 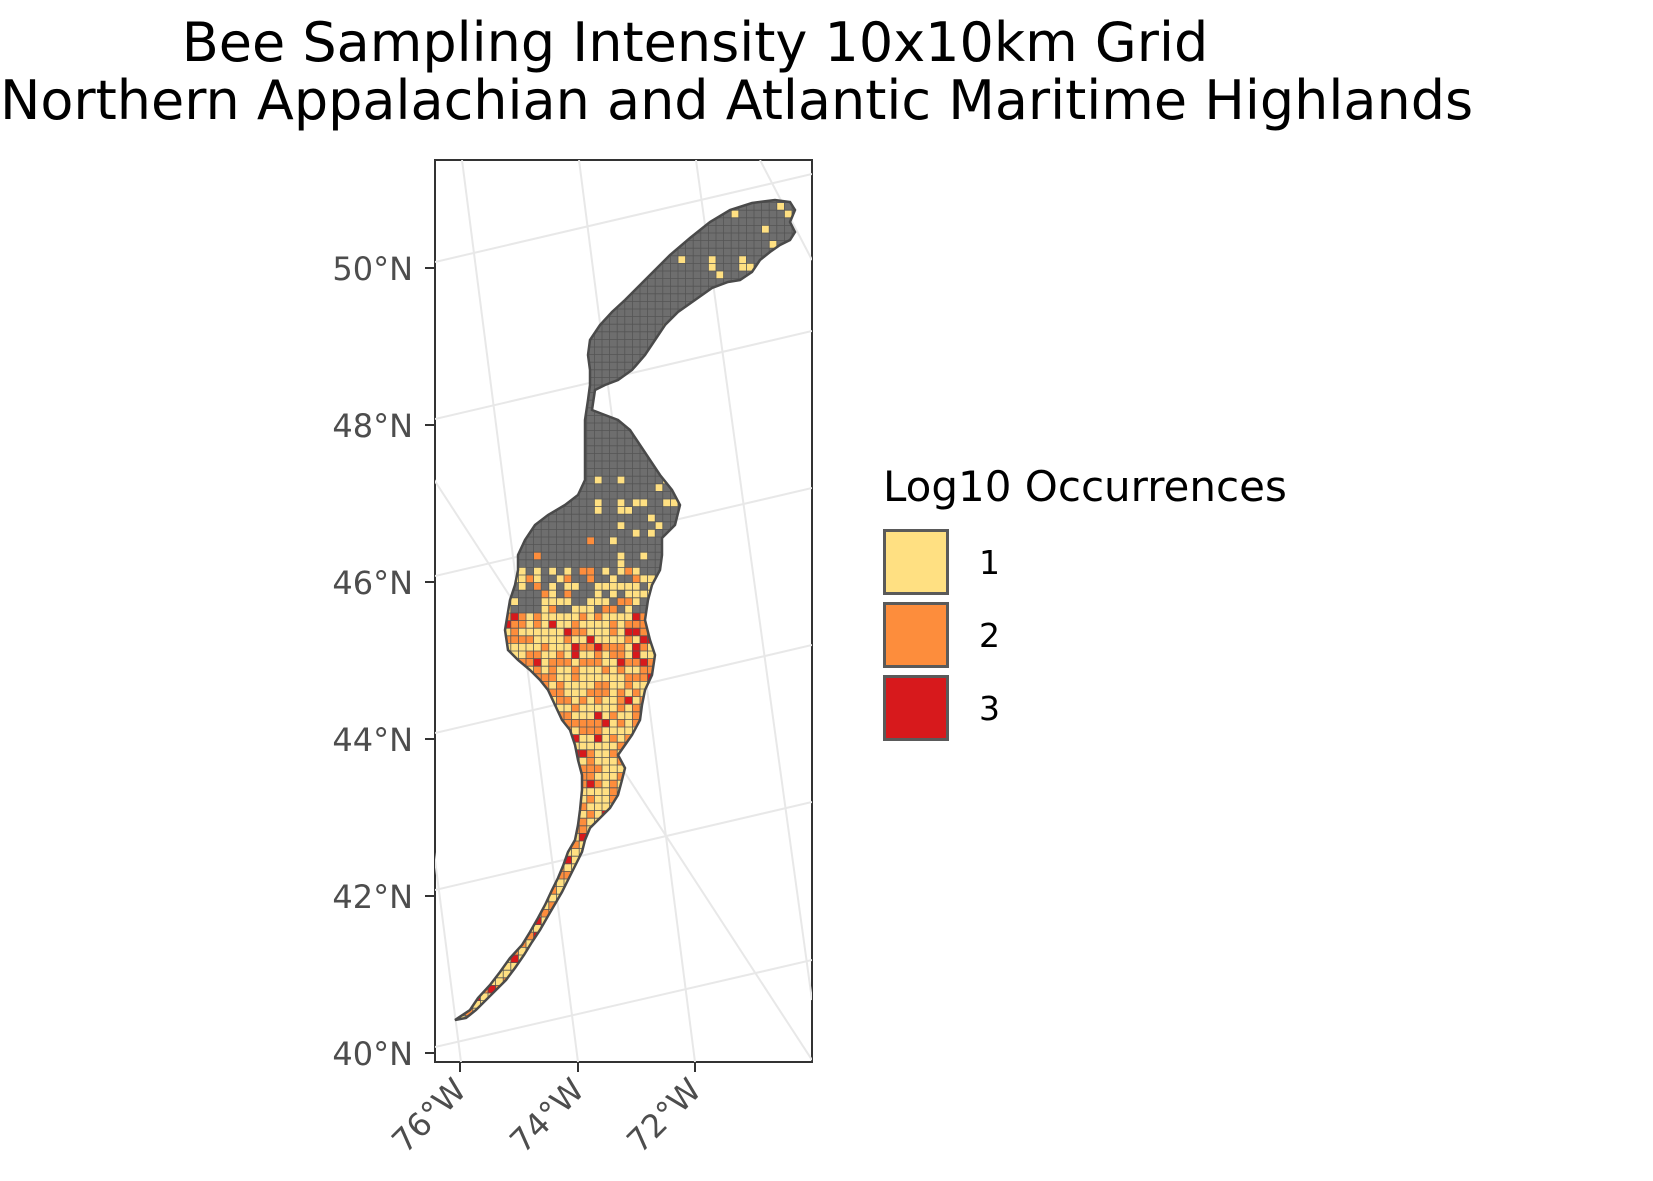 I want to click on legend: Log10 Occurrences 1 2 3, so click(x=1085, y=605).